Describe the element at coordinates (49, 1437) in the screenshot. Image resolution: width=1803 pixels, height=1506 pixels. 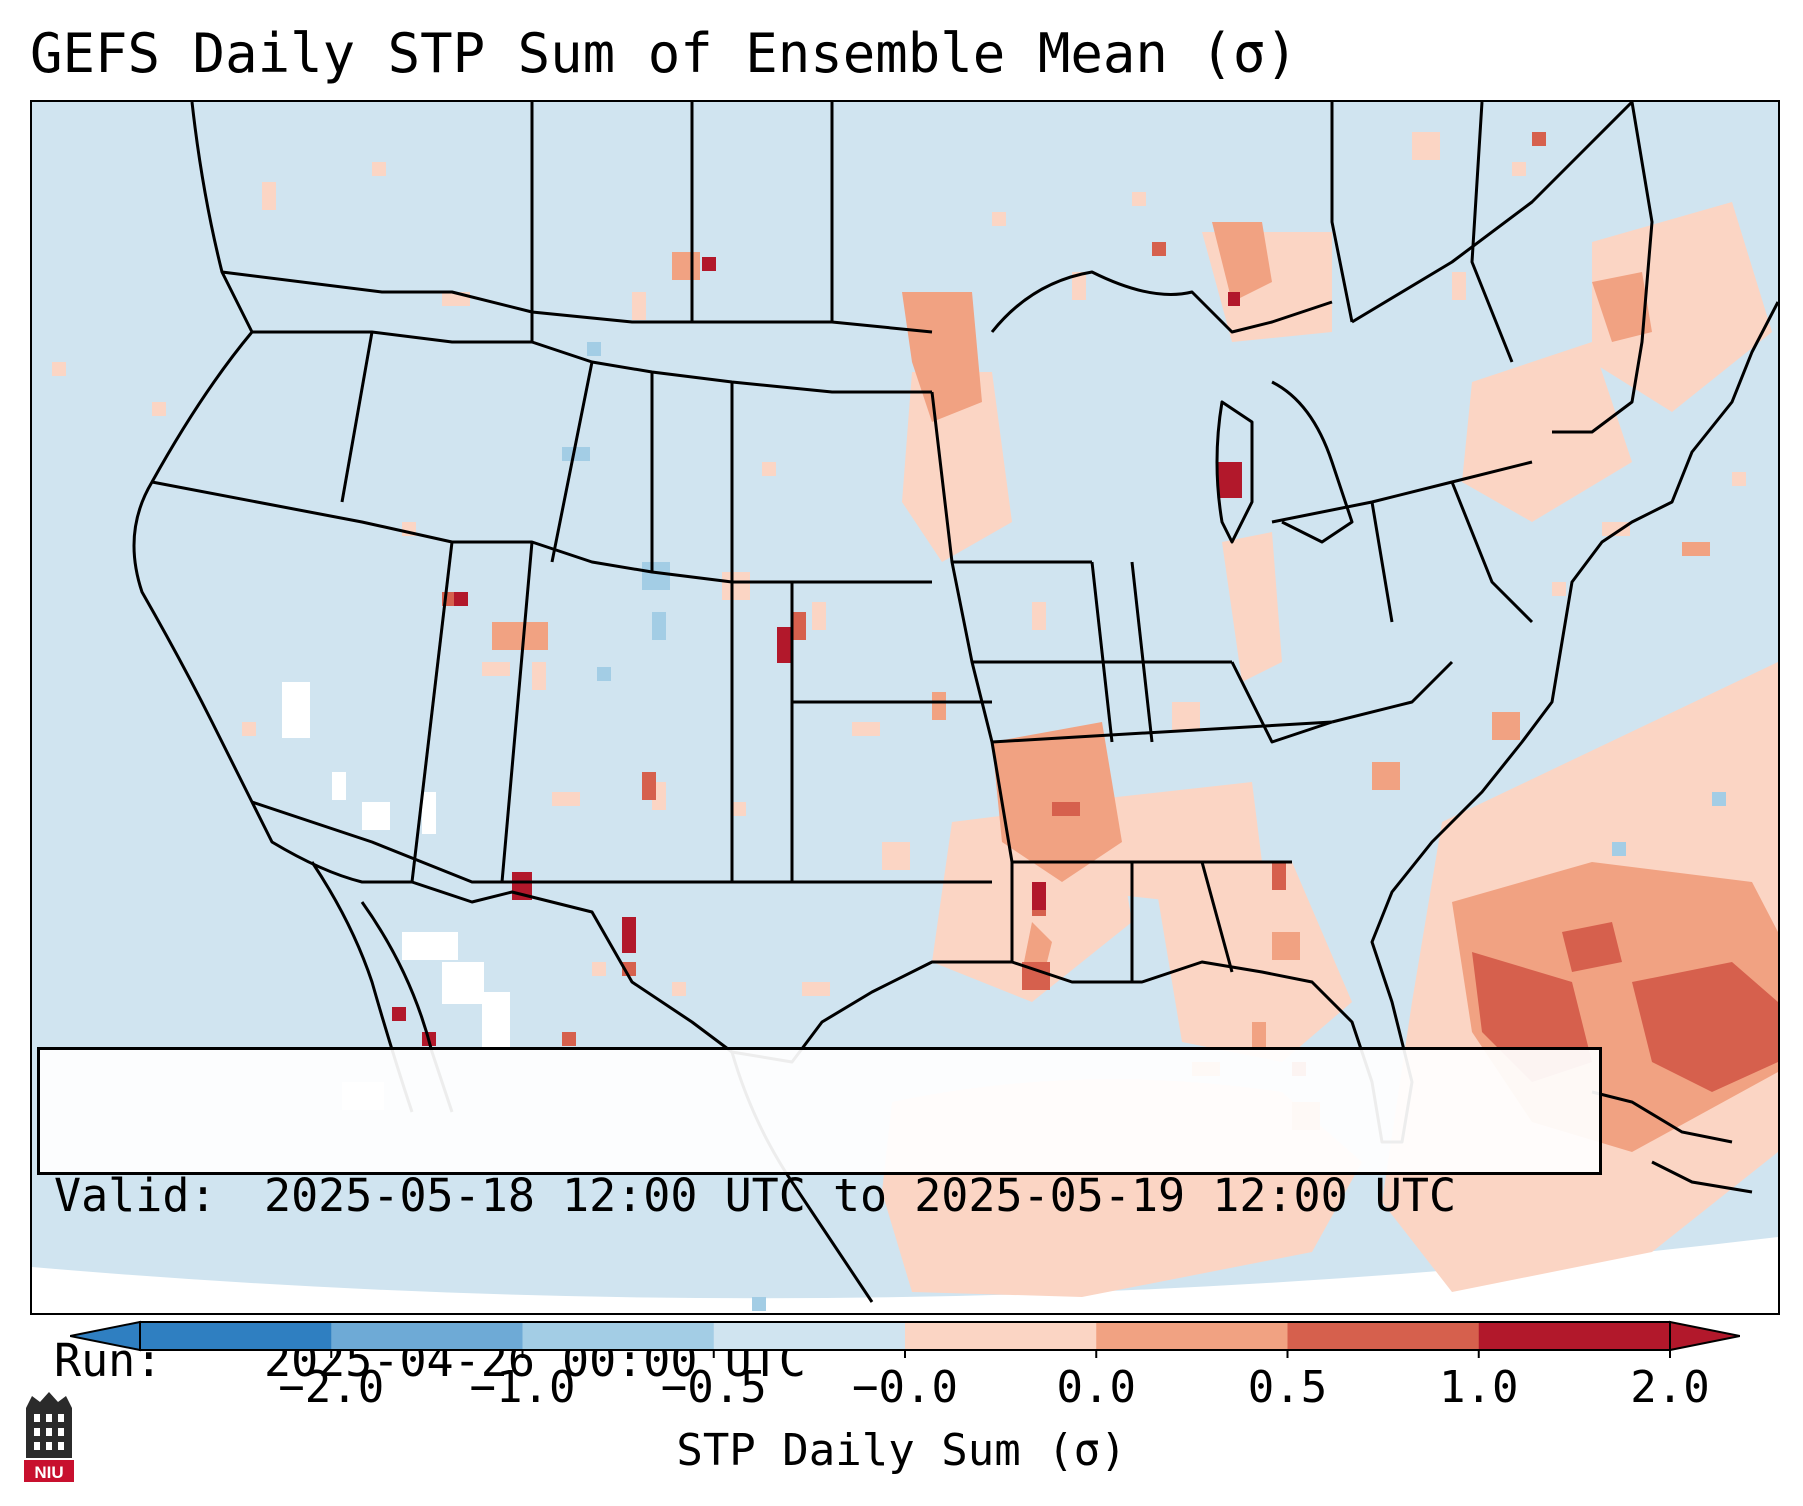
I see `niu-logo: NIU` at that location.